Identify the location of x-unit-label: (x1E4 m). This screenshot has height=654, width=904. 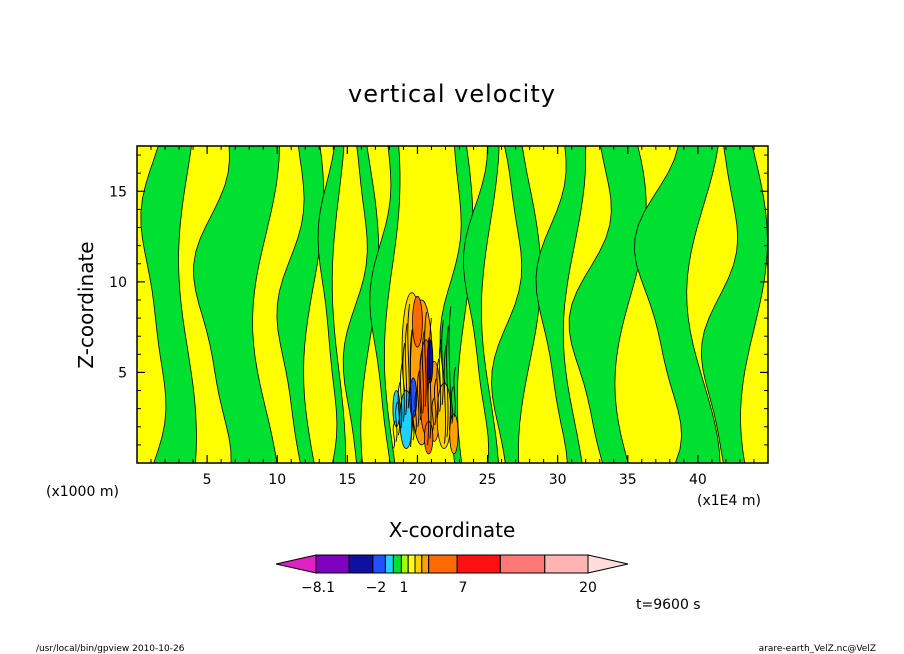
(729, 501).